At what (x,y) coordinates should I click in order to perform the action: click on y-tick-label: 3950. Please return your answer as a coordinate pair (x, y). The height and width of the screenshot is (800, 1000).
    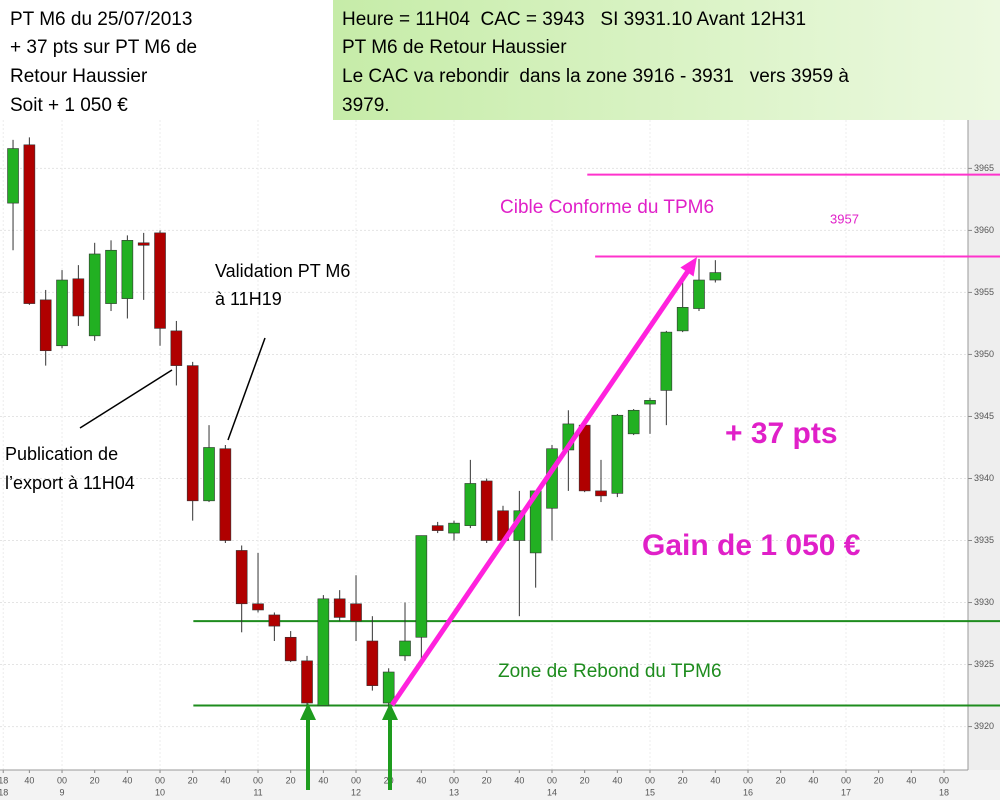
    Looking at the image, I should click on (984, 354).